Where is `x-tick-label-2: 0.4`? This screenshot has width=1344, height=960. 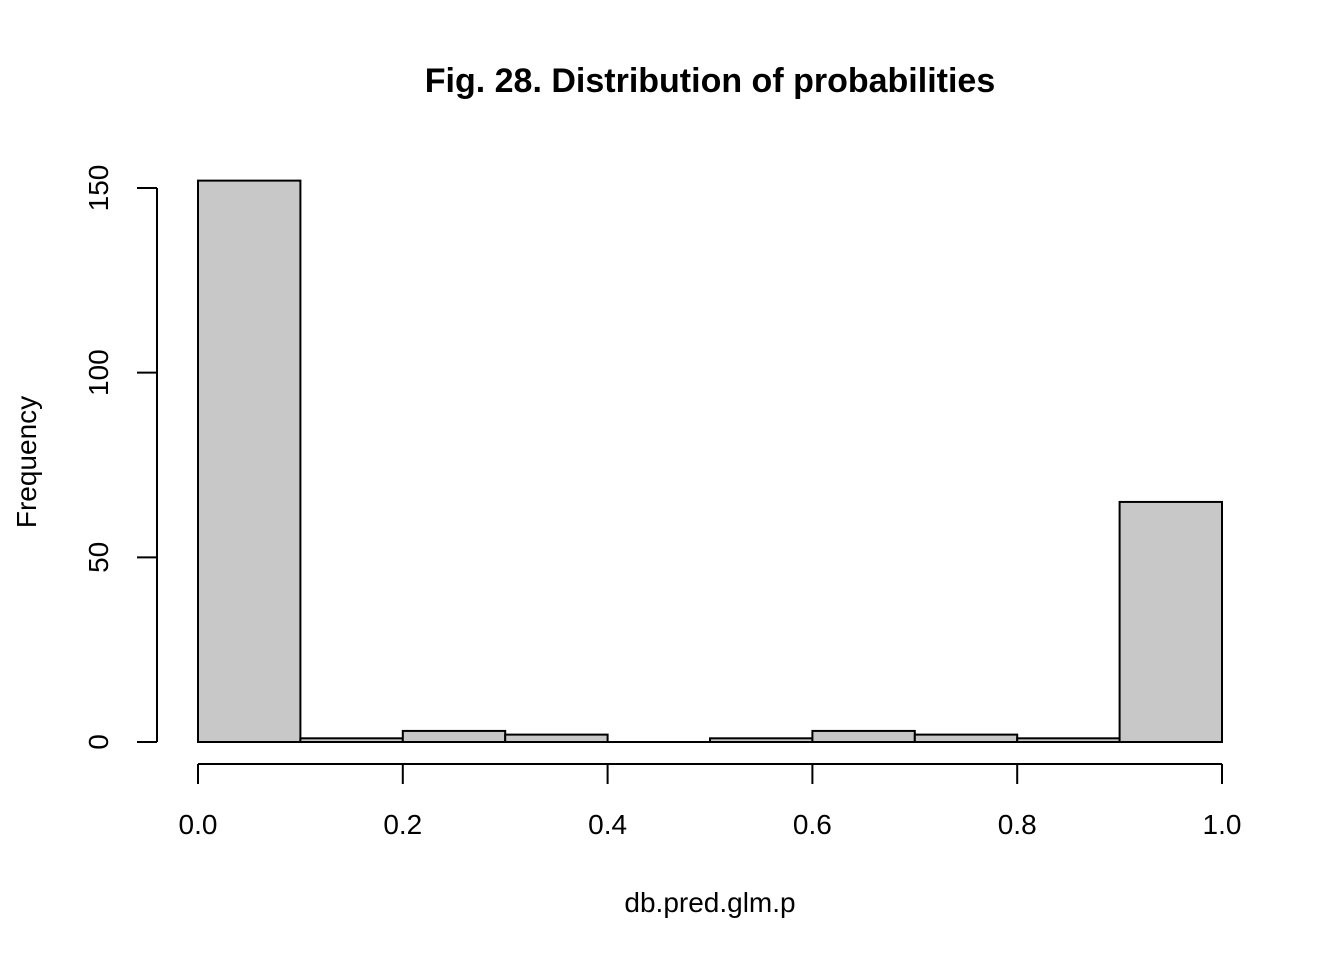 x-tick-label-2: 0.4 is located at coordinates (607, 824).